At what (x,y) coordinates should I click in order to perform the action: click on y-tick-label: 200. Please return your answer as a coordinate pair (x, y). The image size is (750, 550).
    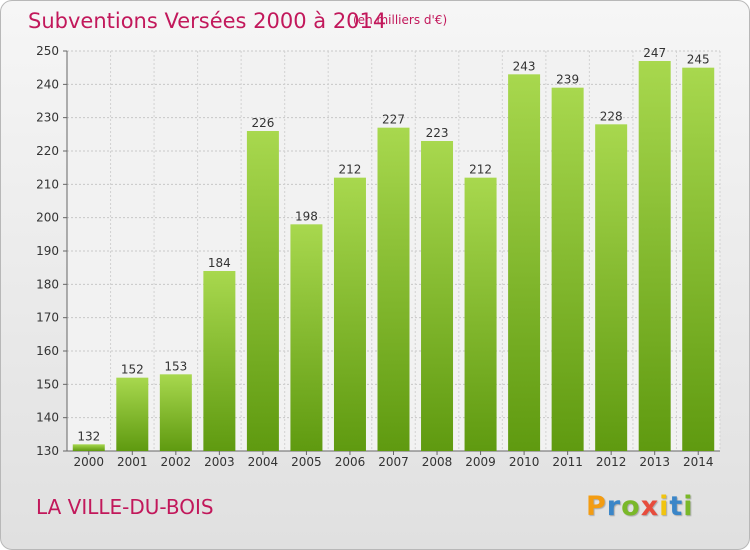
    Looking at the image, I should click on (47, 218).